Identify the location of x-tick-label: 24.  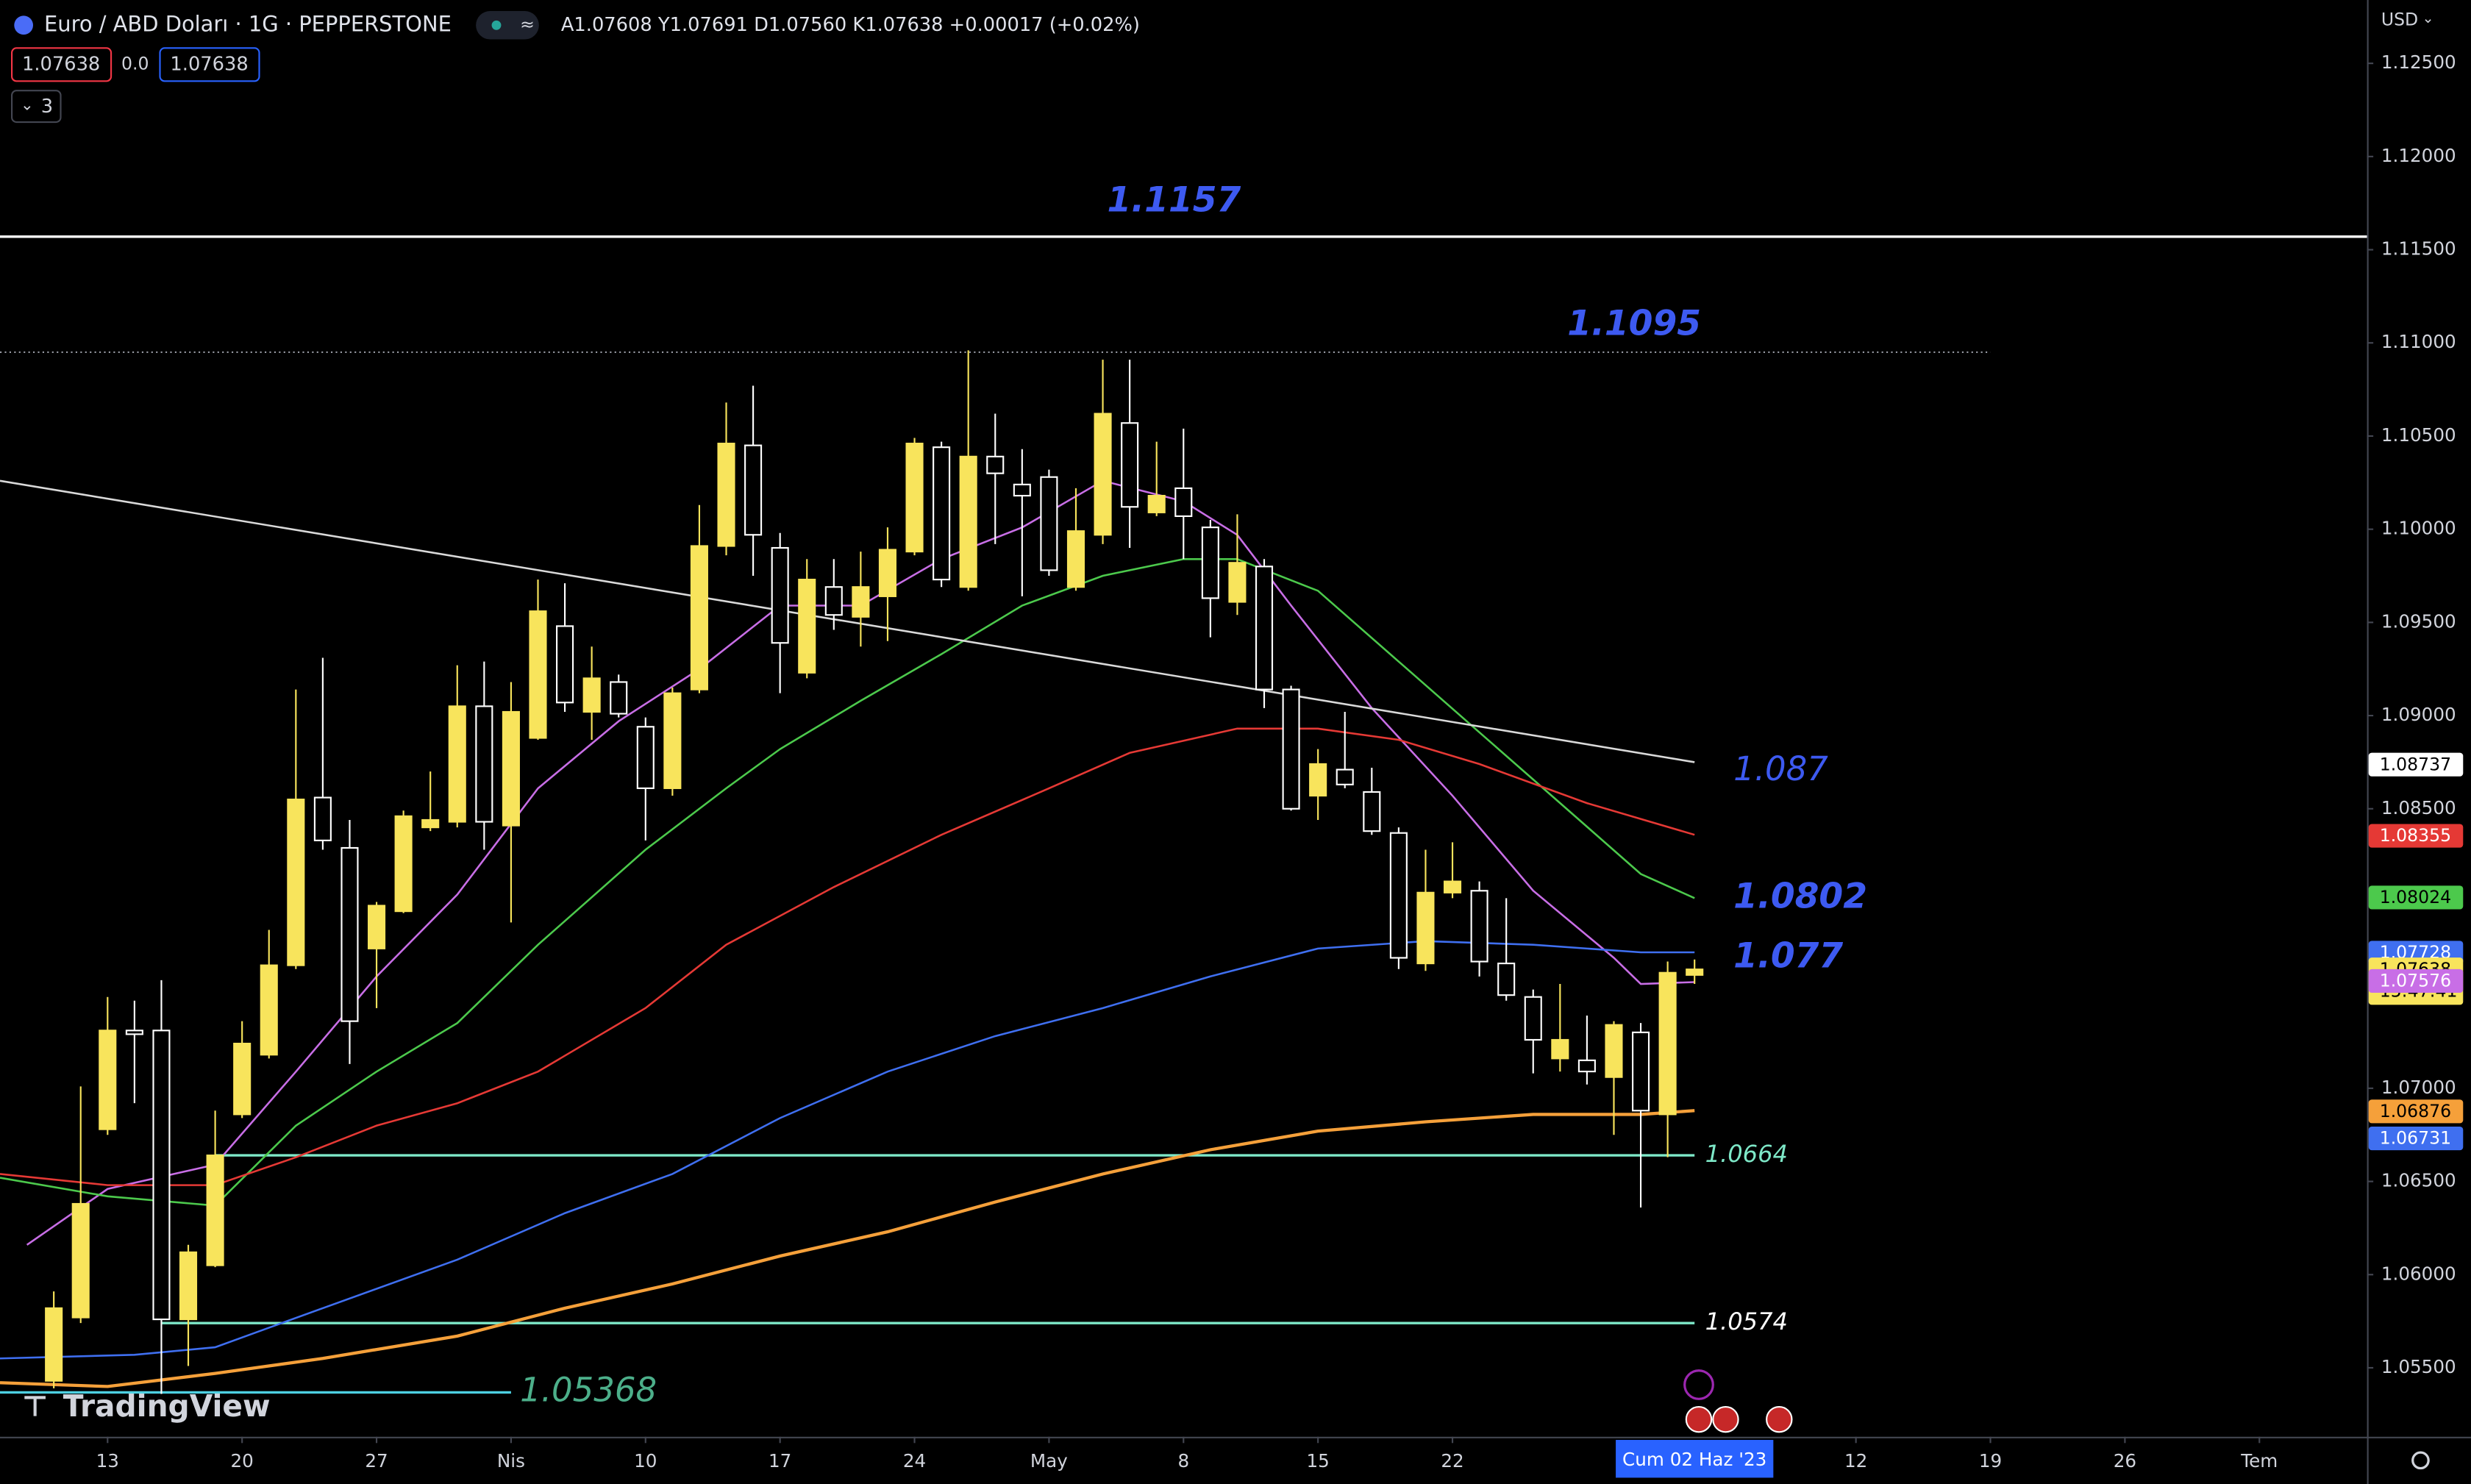
(914, 1460).